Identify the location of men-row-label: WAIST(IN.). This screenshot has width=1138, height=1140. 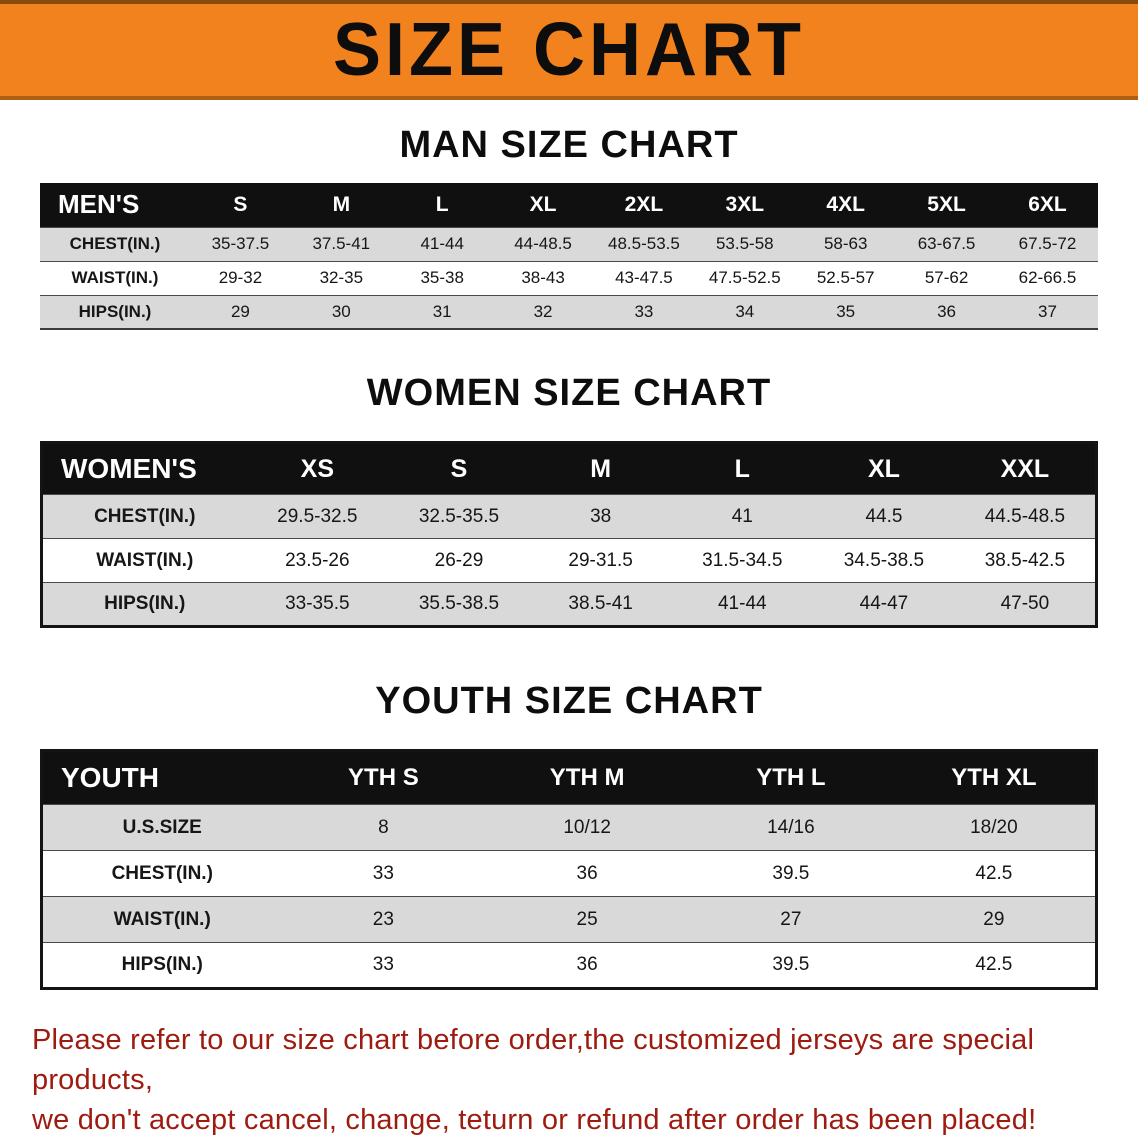
(115, 277).